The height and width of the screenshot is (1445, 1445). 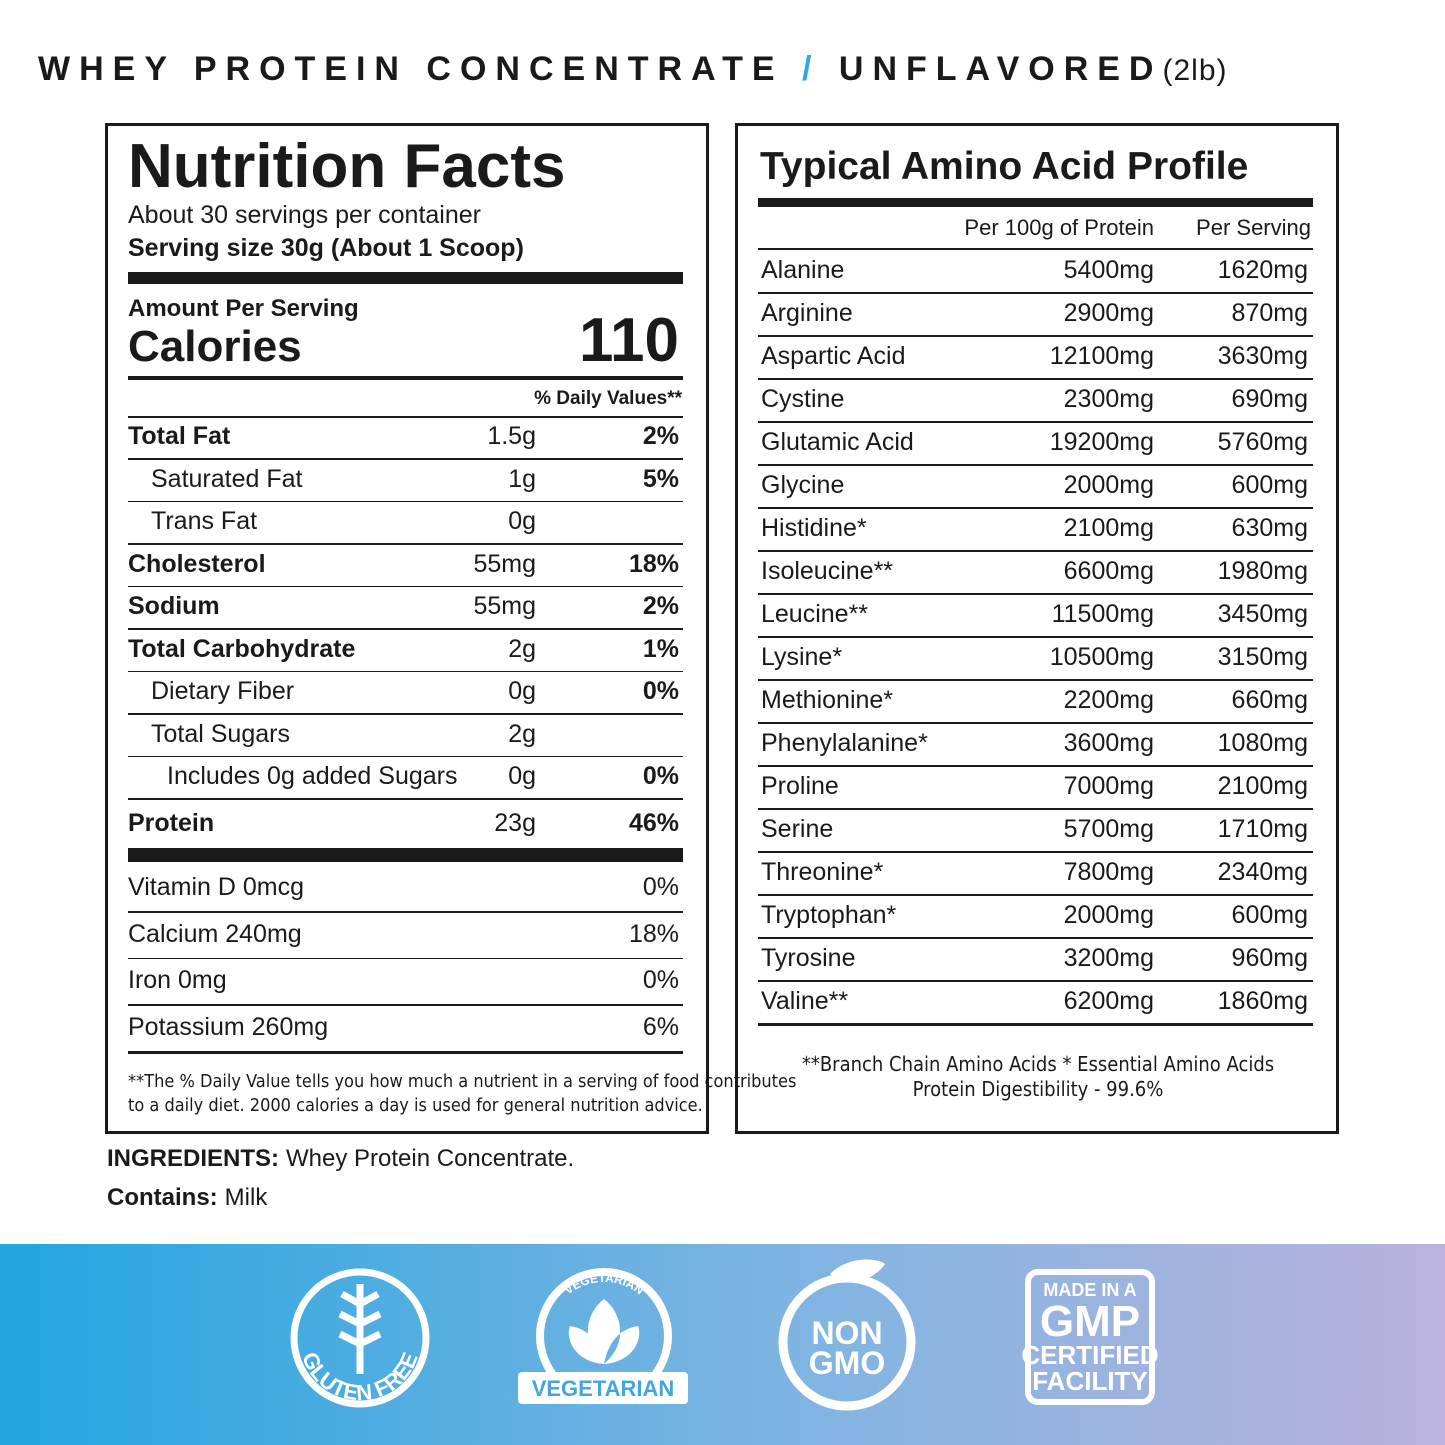 What do you see at coordinates (242, 648) in the screenshot?
I see `nutrient-name: Total Carbohydrate` at bounding box center [242, 648].